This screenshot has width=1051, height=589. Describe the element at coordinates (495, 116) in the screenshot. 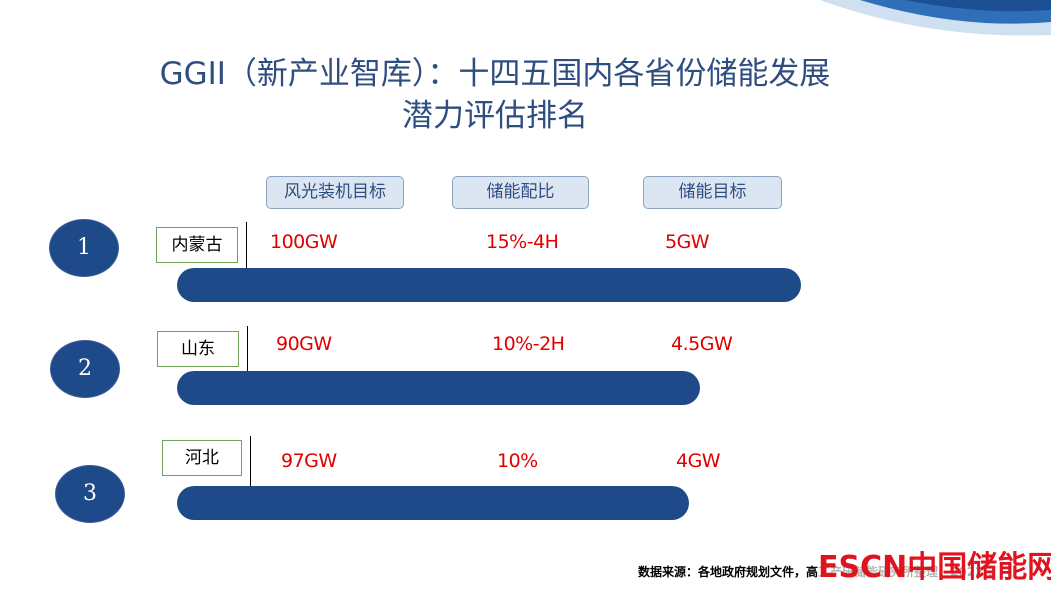

I see `title-line: 潜力评估排名` at that location.